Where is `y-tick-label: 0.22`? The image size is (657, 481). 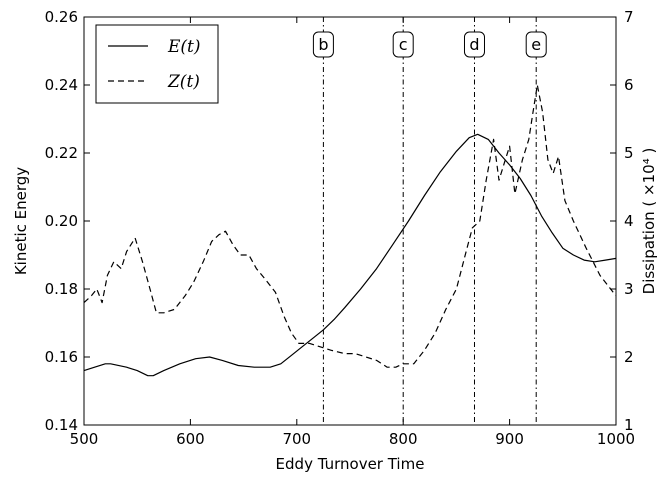 y-tick-label: 0.22 is located at coordinates (61, 153).